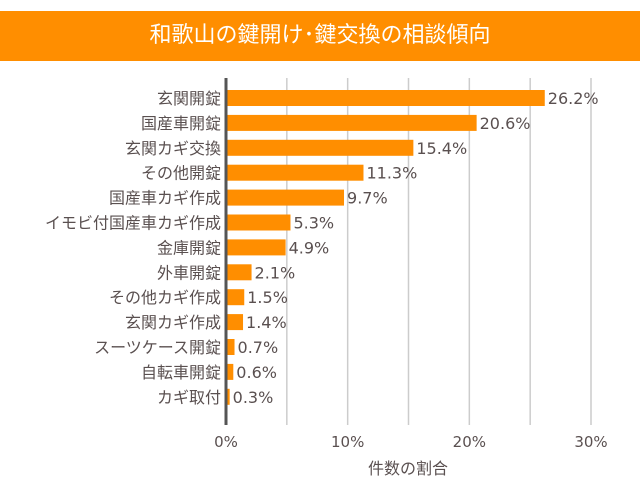 The width and height of the screenshot is (640, 490). I want to click on category-label: イモビ付国産車カギ作成, so click(133, 223).